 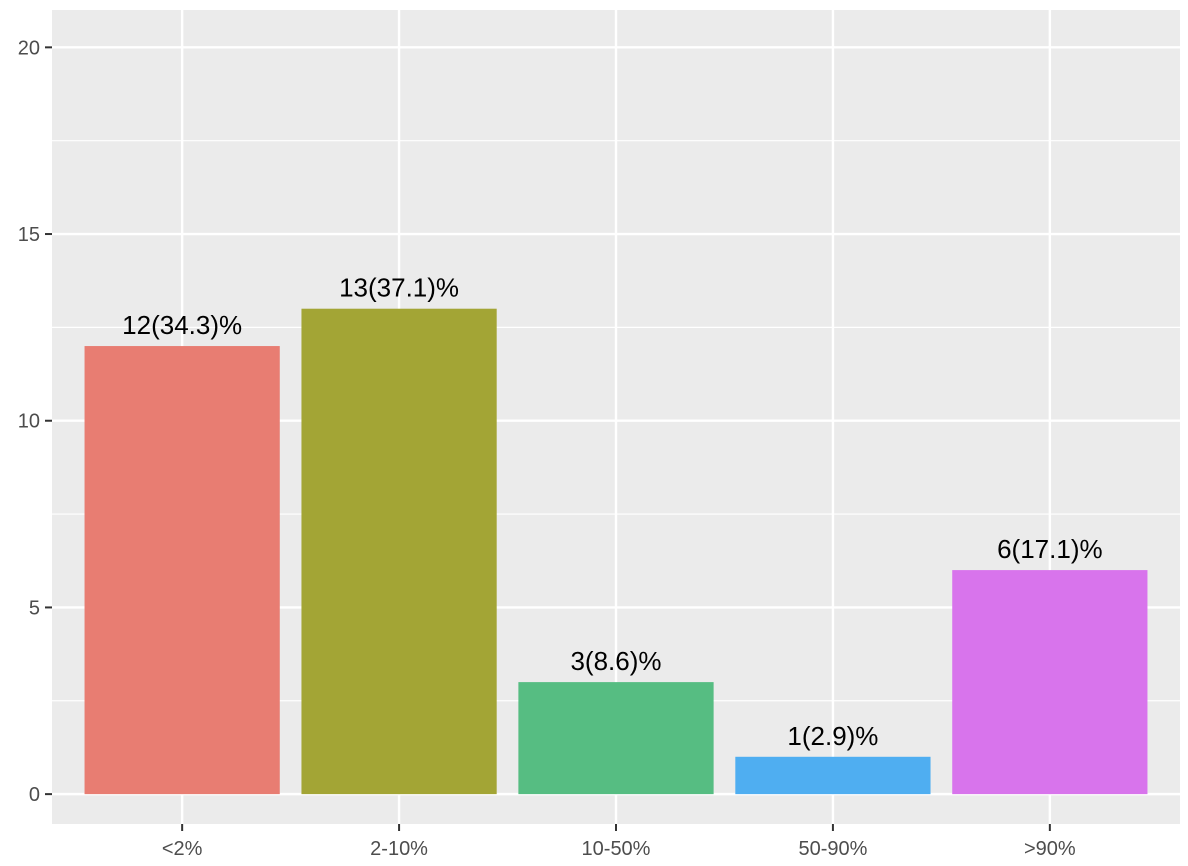 I want to click on x-tick-label: 10-50%, so click(x=616, y=849).